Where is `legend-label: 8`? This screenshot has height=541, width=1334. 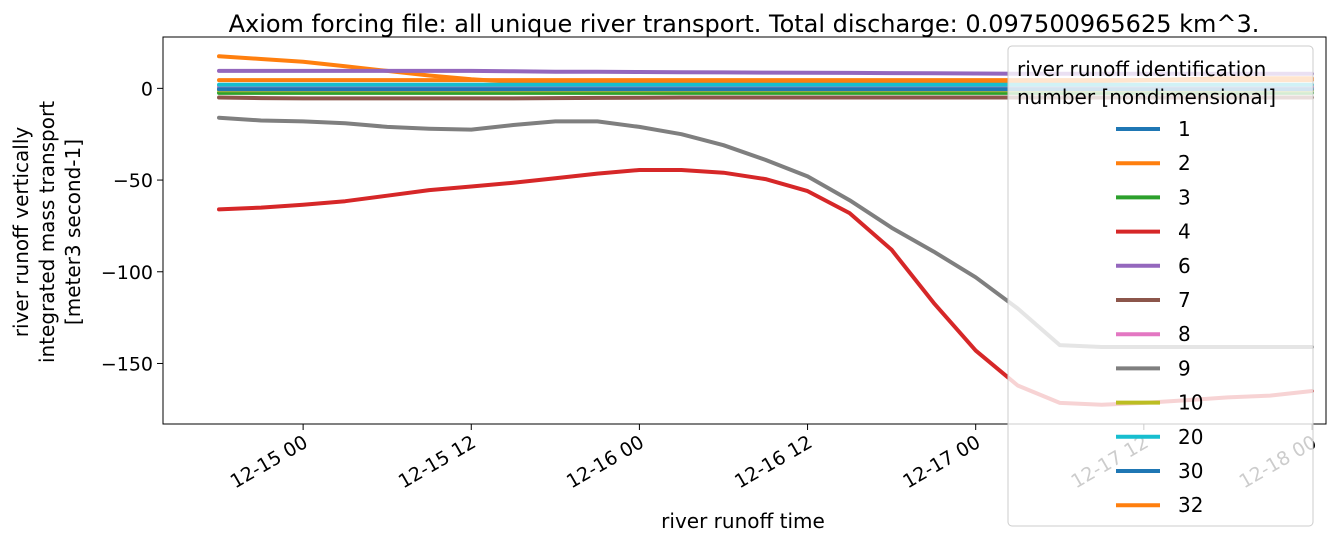 legend-label: 8 is located at coordinates (1184, 334).